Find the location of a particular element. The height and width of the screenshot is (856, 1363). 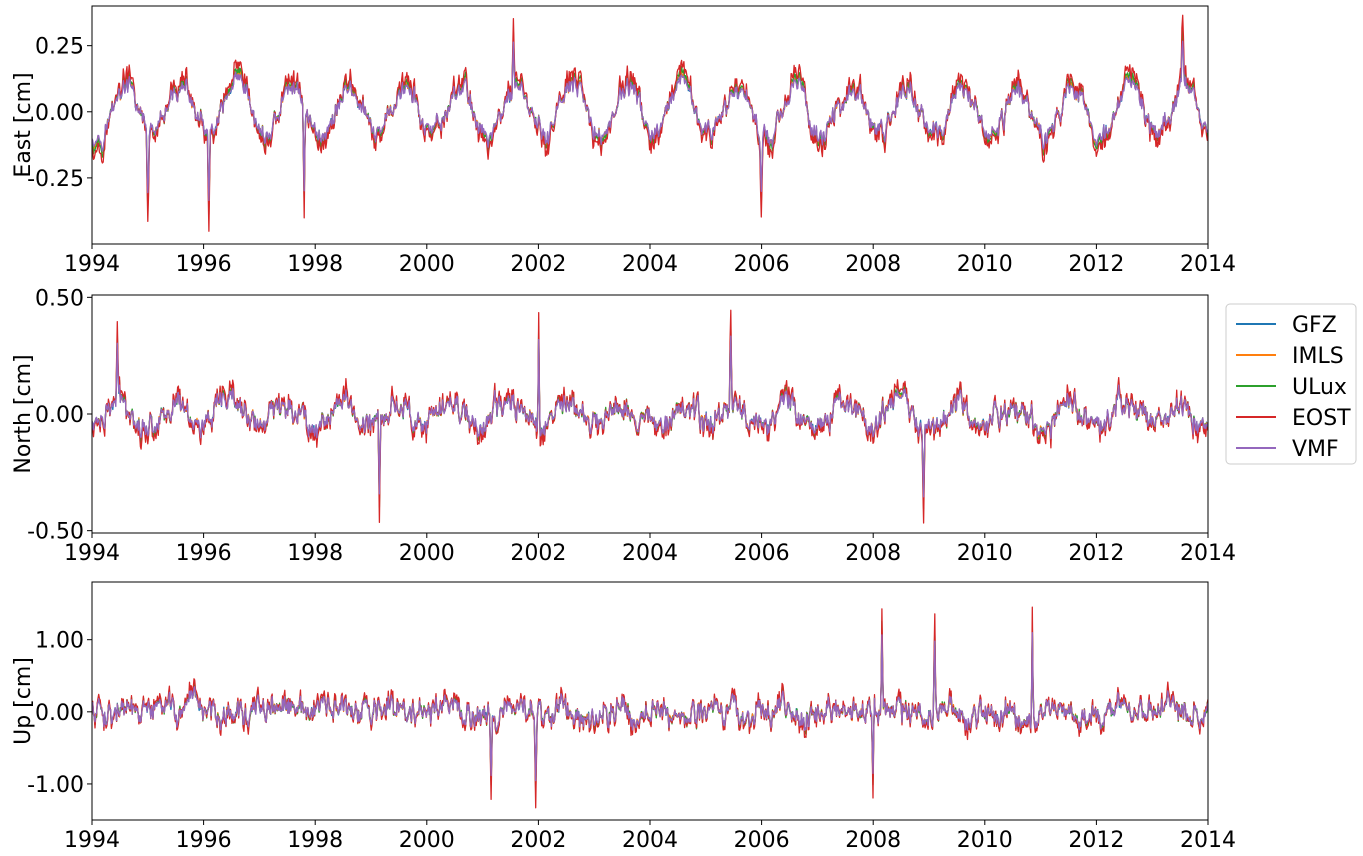

north-ytick-label: -0.50 is located at coordinates (55, 532).